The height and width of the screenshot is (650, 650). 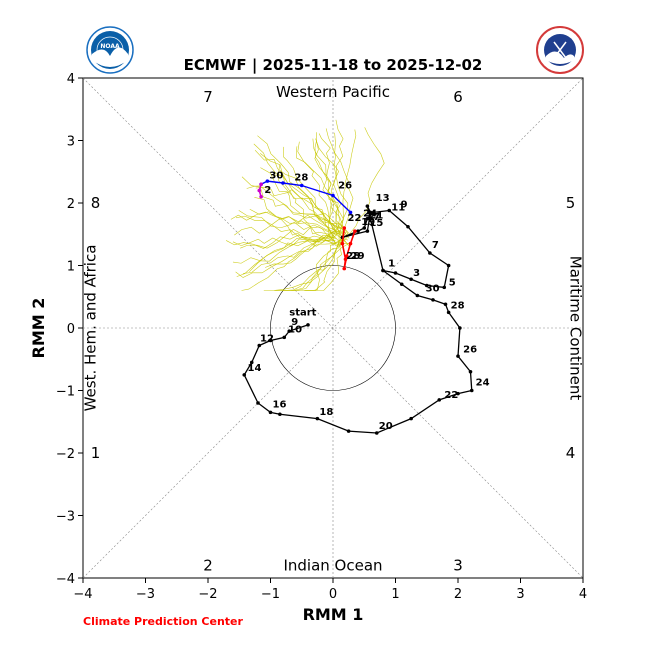 What do you see at coordinates (458, 566) in the screenshot?
I see `phase-label-3: 3` at bounding box center [458, 566].